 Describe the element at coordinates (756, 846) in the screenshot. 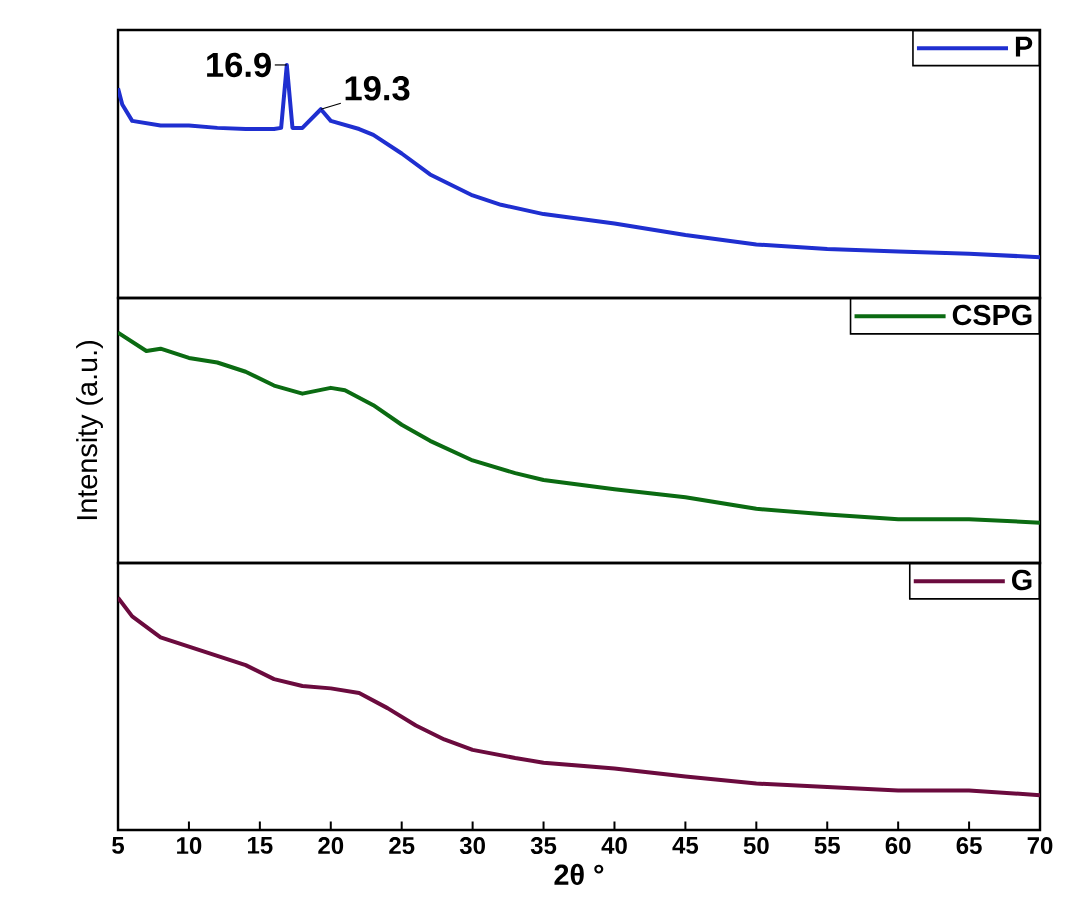

I see `x-tick-label: 50` at that location.